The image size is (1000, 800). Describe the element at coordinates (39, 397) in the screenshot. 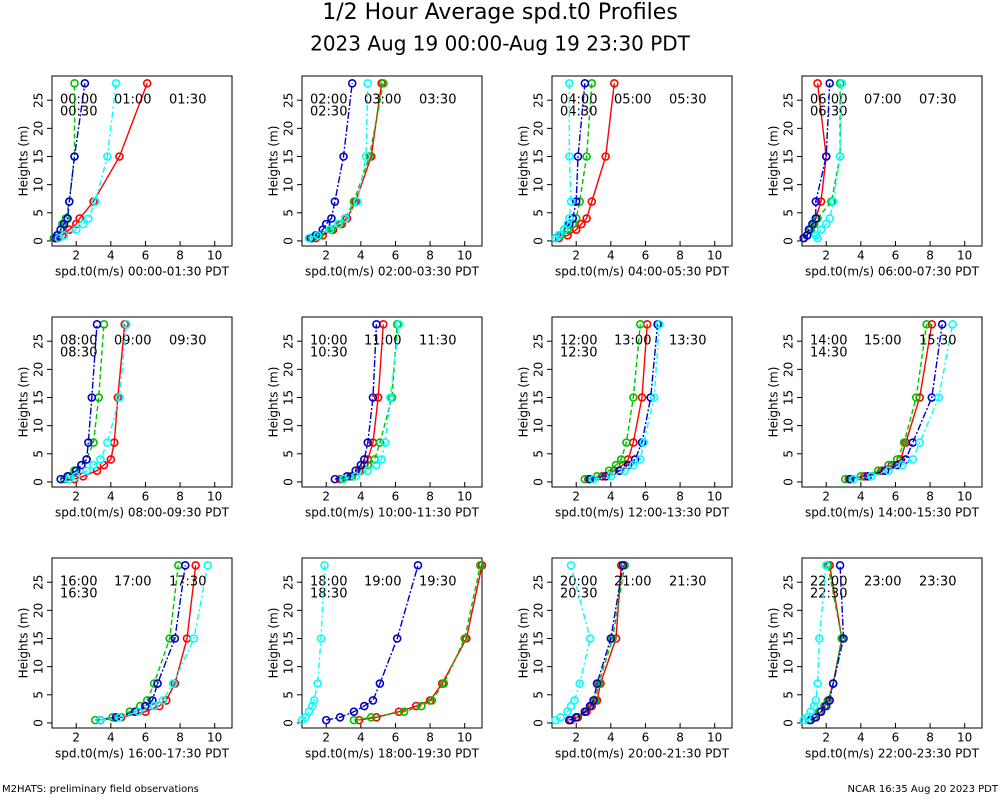

I see `y-tick-label: 15` at that location.